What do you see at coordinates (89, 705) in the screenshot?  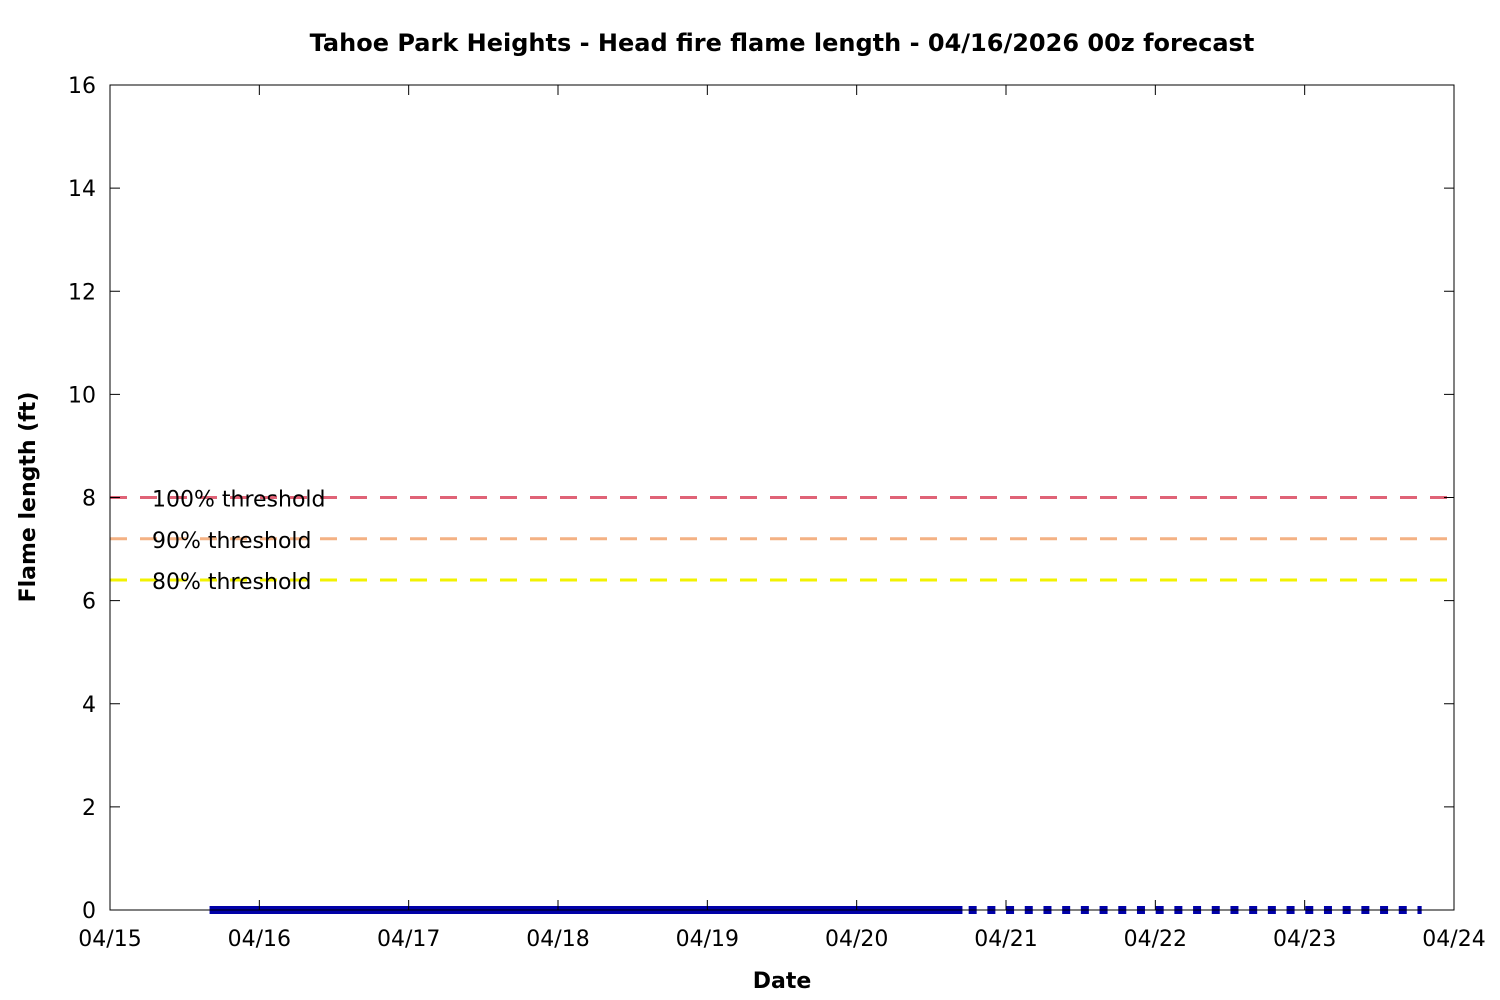 I see `y-tick-label: 4` at bounding box center [89, 705].